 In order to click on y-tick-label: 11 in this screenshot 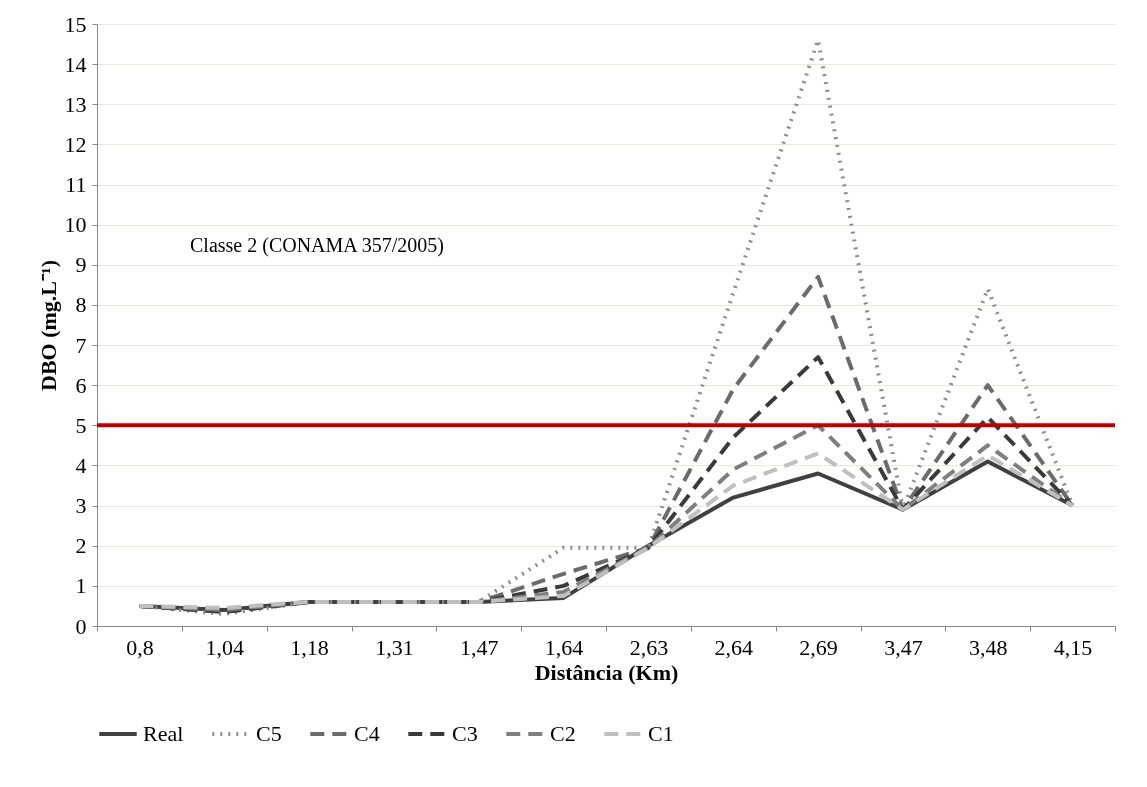, I will do `click(76, 185)`.